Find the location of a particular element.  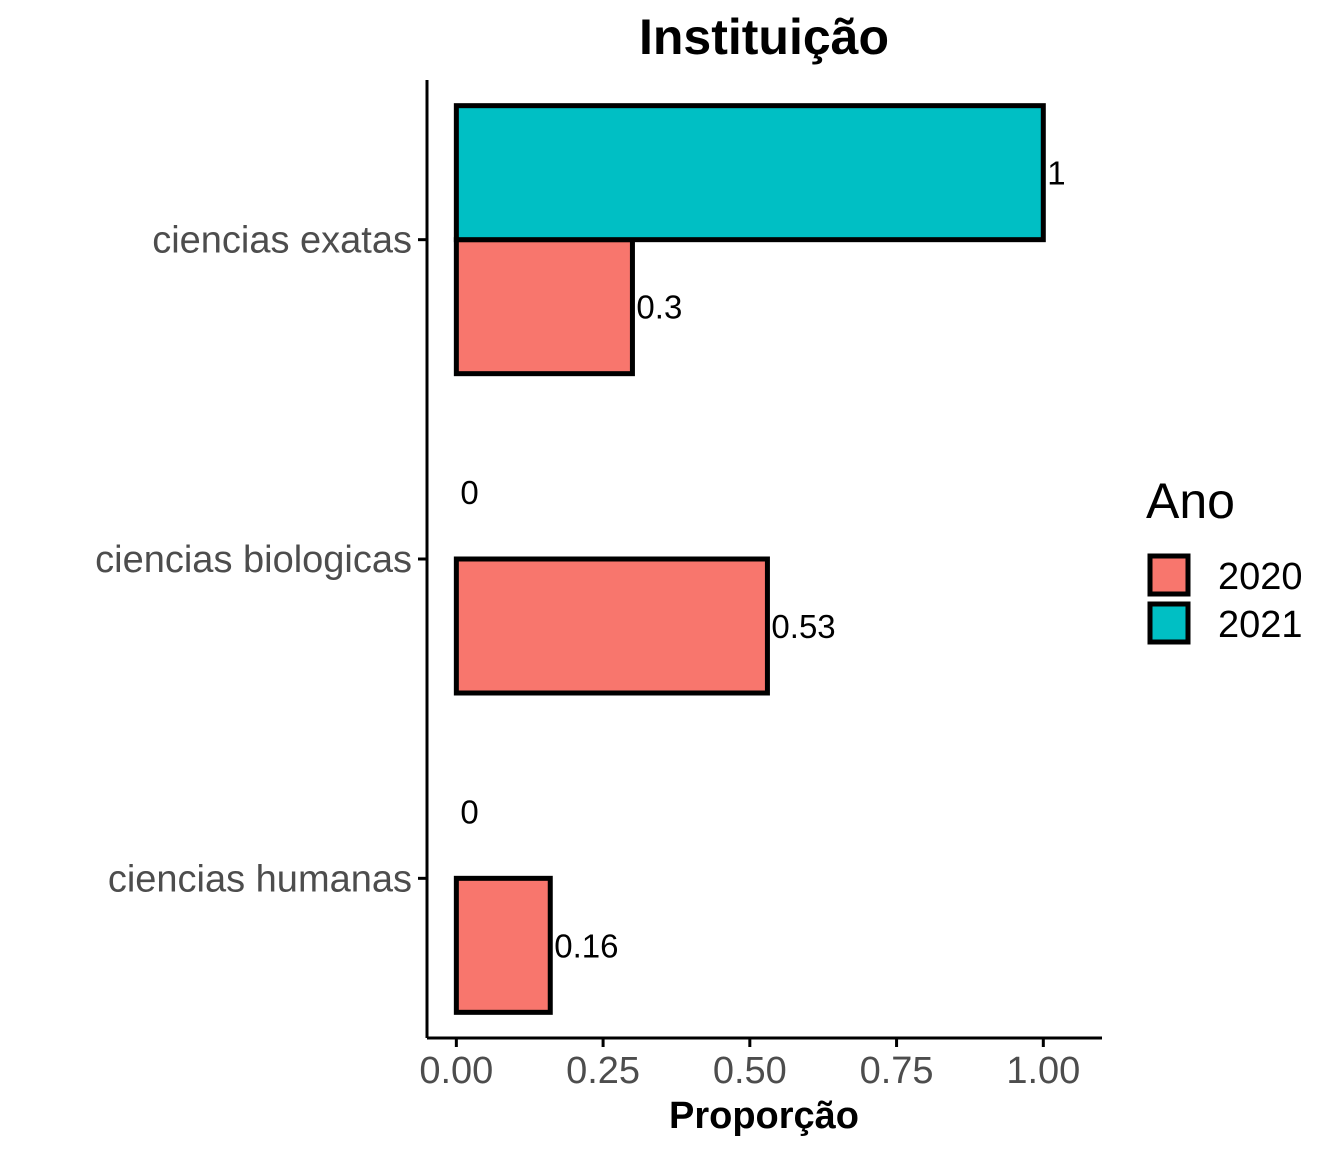

chart-title: Instituição is located at coordinates (764, 37).